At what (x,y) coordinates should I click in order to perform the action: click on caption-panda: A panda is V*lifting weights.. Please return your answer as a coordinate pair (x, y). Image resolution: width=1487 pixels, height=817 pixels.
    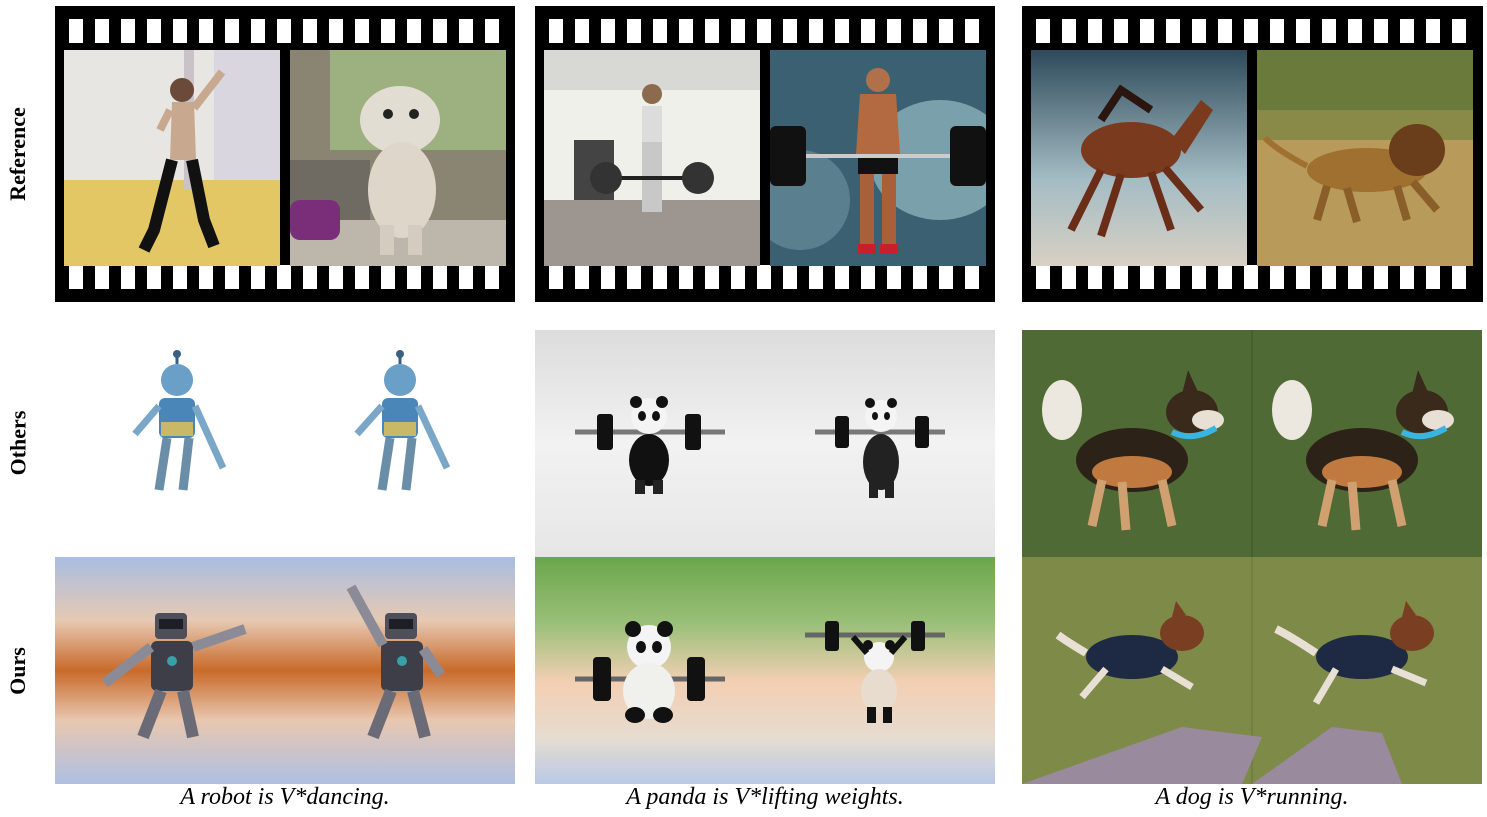
    Looking at the image, I should click on (765, 797).